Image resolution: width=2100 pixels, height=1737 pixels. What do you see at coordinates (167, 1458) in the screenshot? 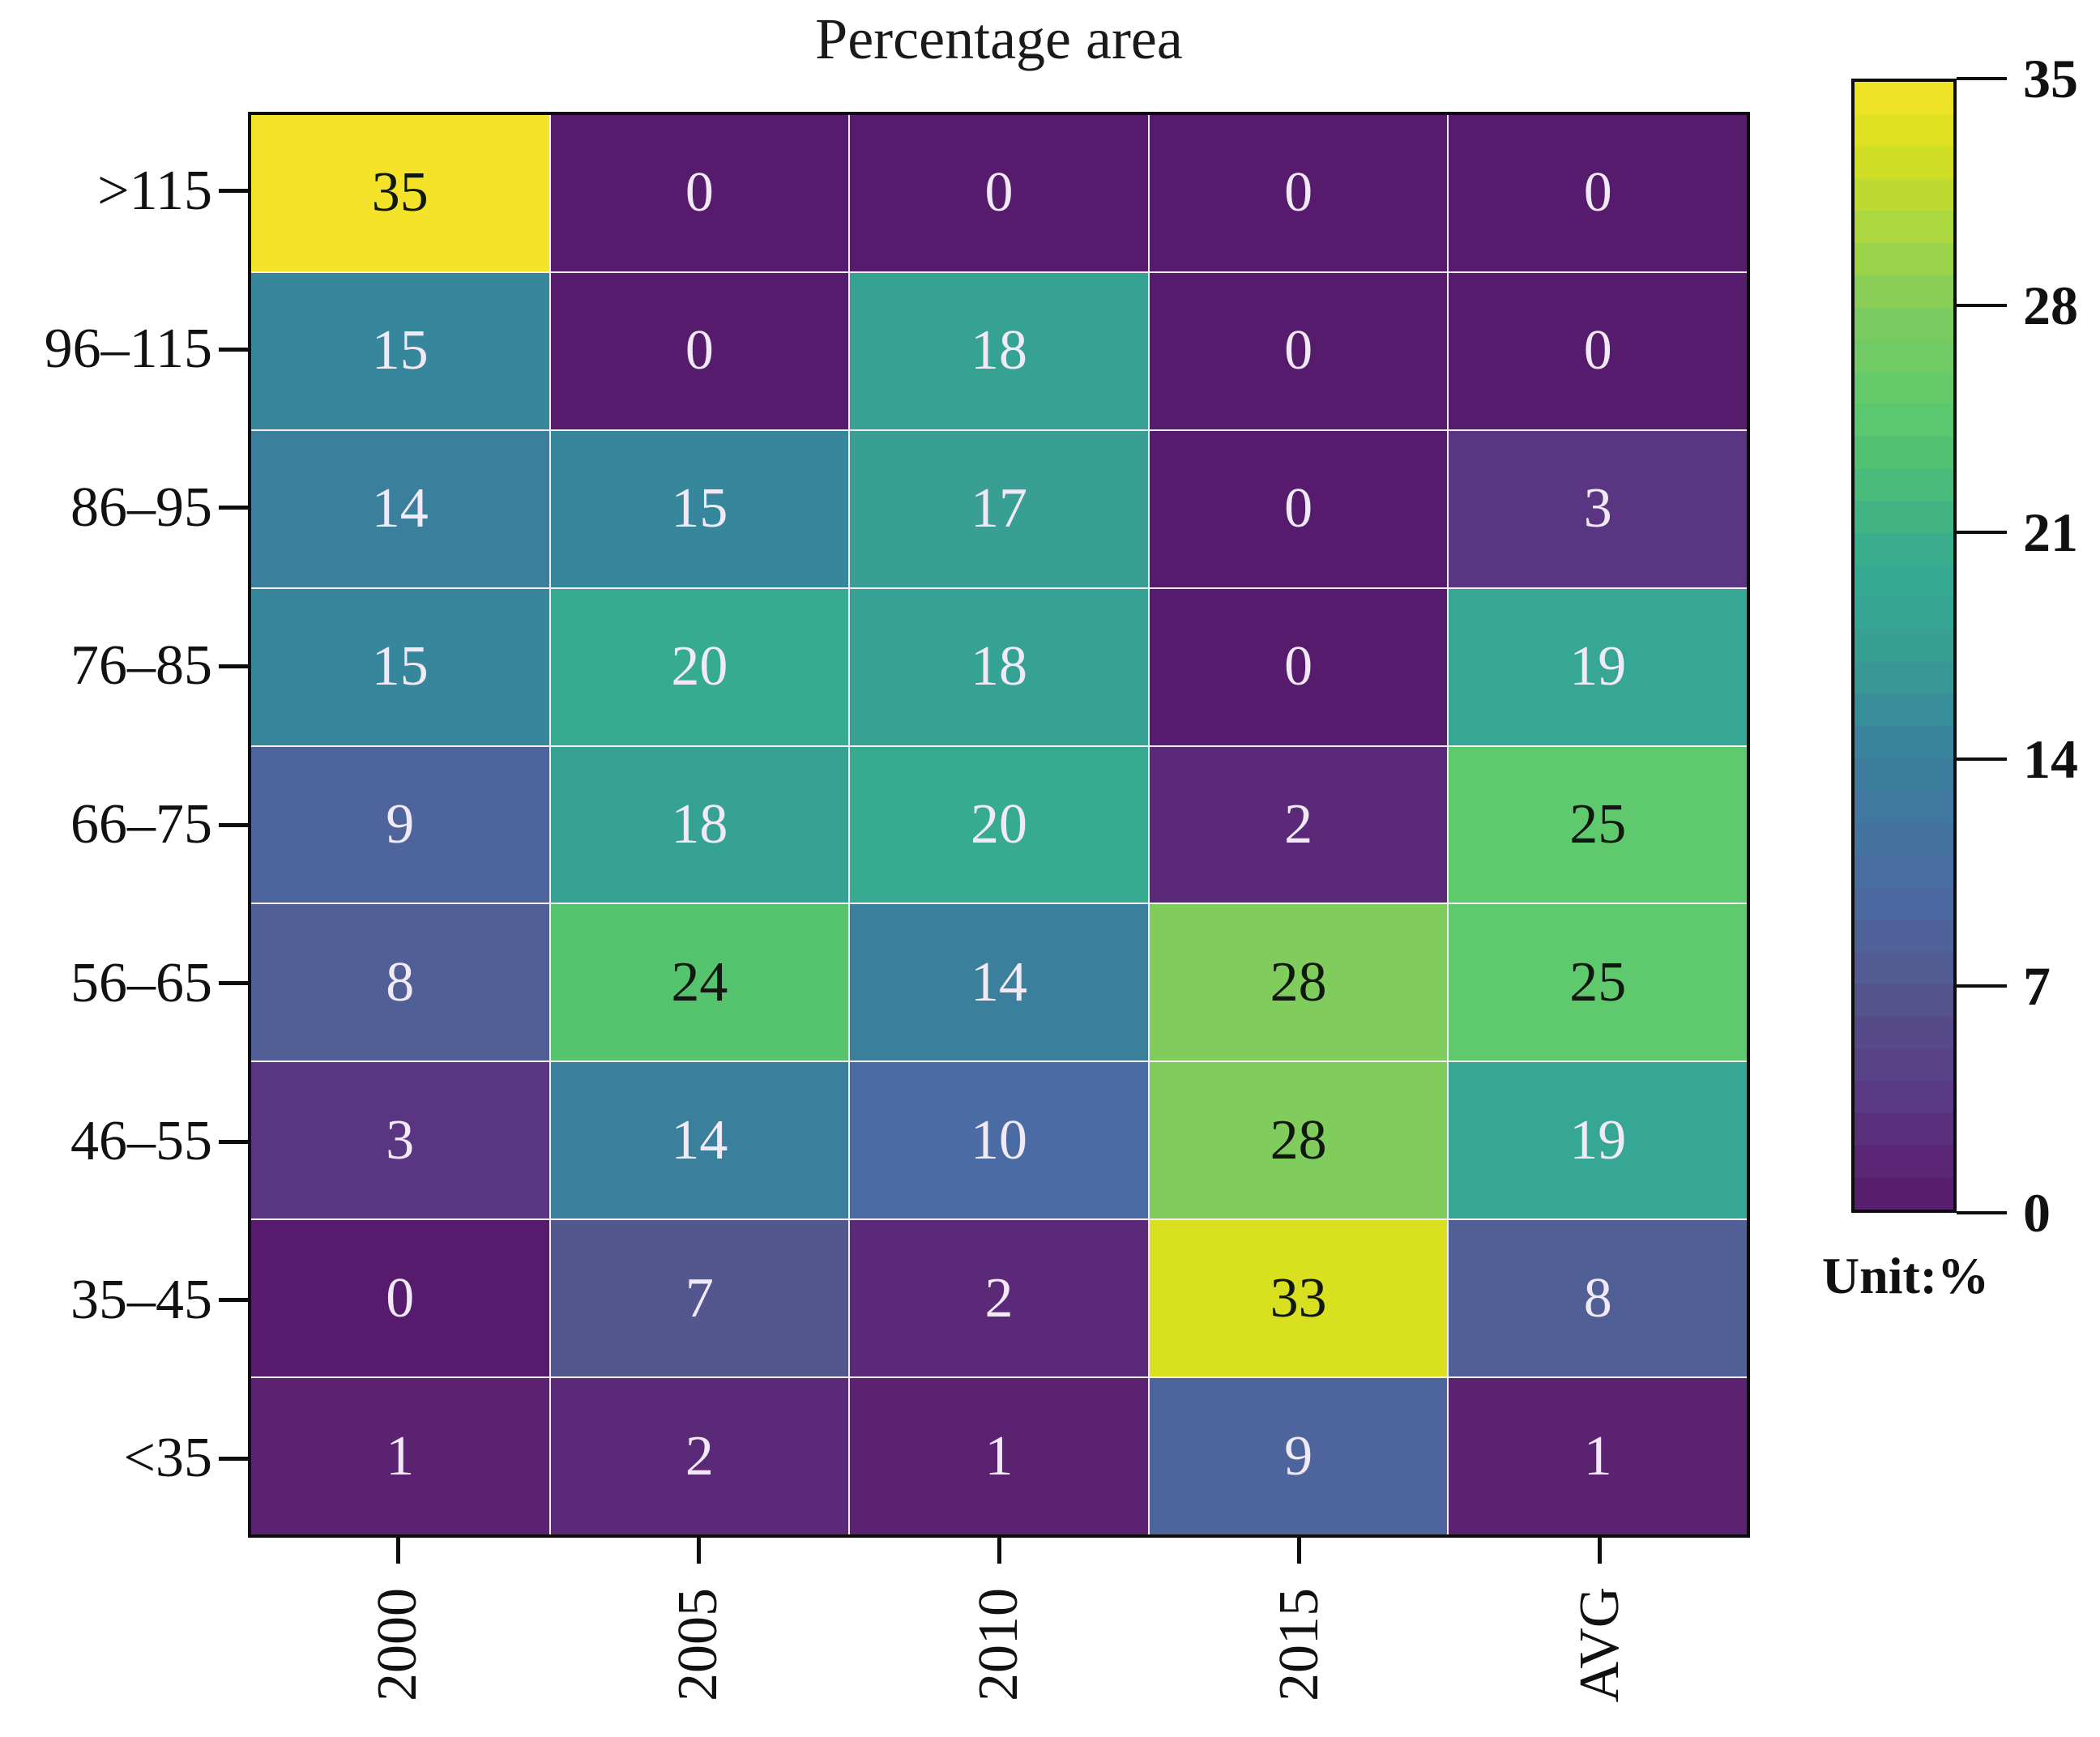
I see `y-tick-label: <35` at bounding box center [167, 1458].